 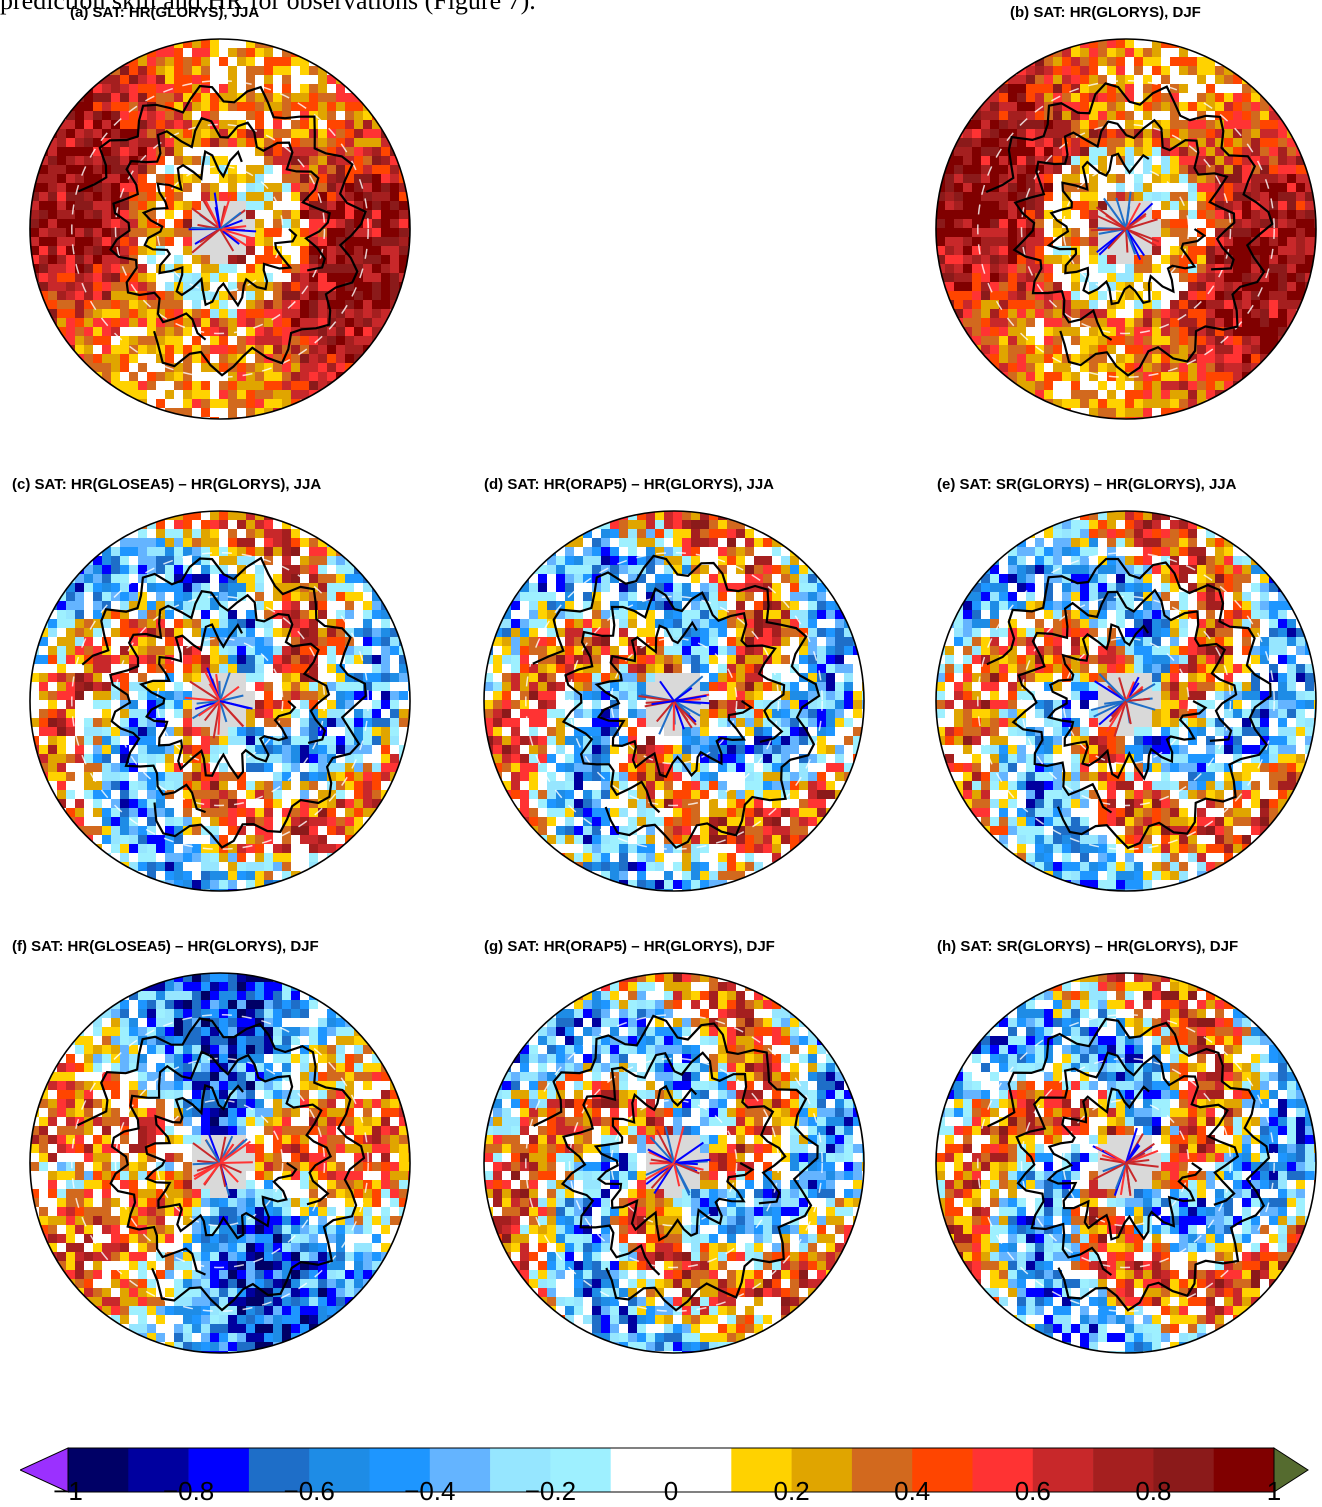 I want to click on panel-a-title: (a) SAT: HR(GLORYS), JJA, so click(x=165, y=12).